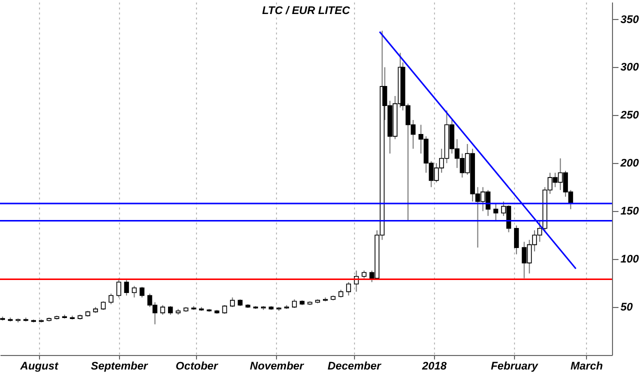  Describe the element at coordinates (277, 366) in the screenshot. I see `x-tick-label: November` at that location.